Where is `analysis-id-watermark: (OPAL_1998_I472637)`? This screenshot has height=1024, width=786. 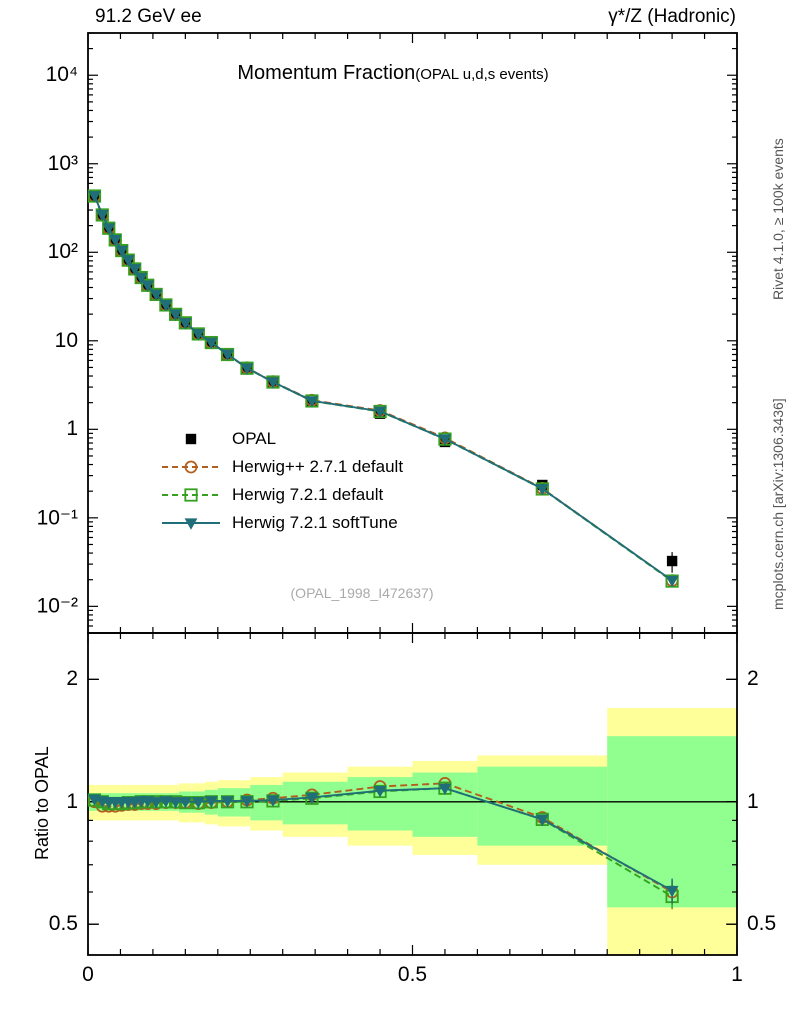
analysis-id-watermark: (OPAL_1998_I472637) is located at coordinates (362, 593).